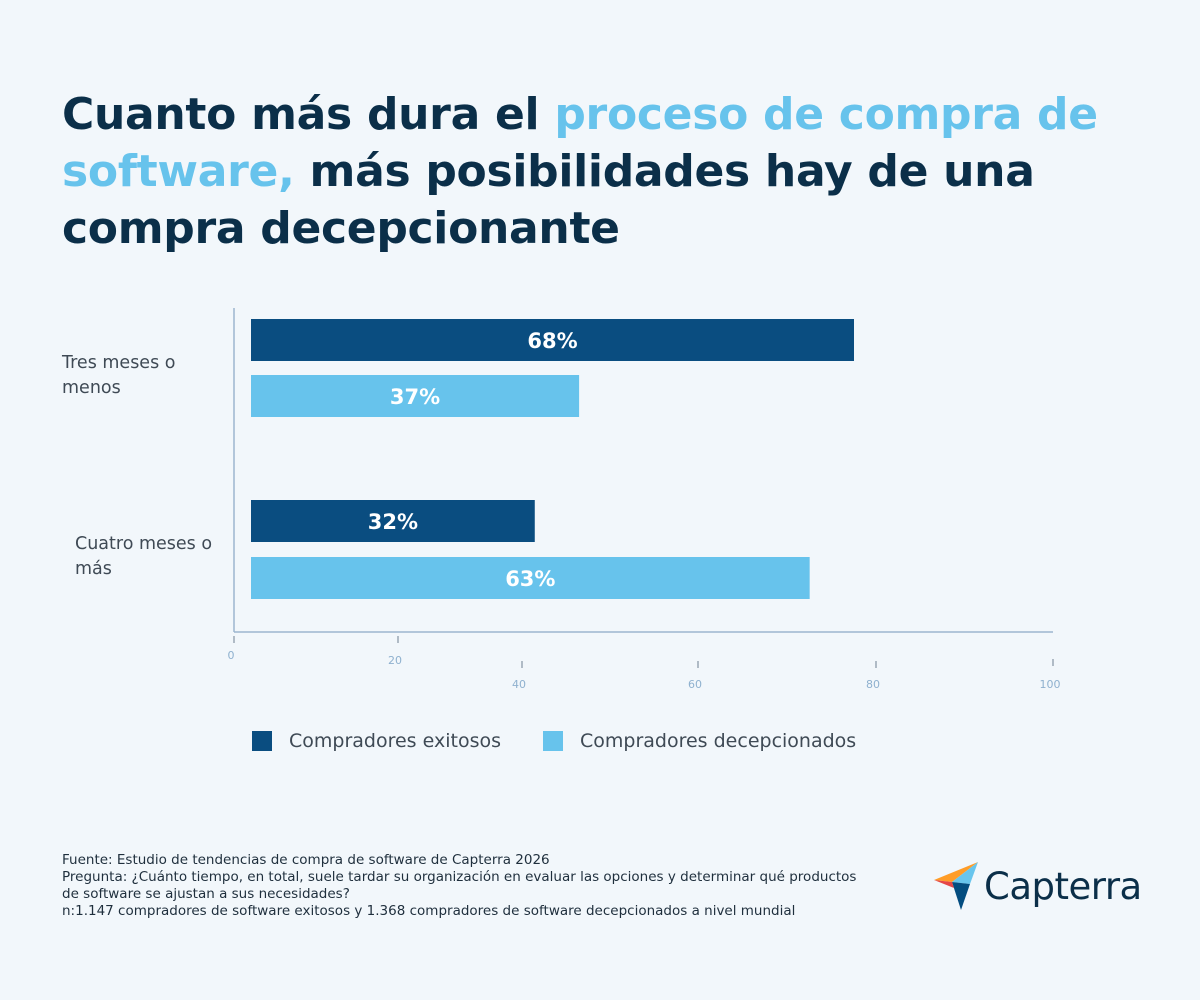 This screenshot has height=1000, width=1200. What do you see at coordinates (873, 684) in the screenshot?
I see `x-tick-label: 80` at bounding box center [873, 684].